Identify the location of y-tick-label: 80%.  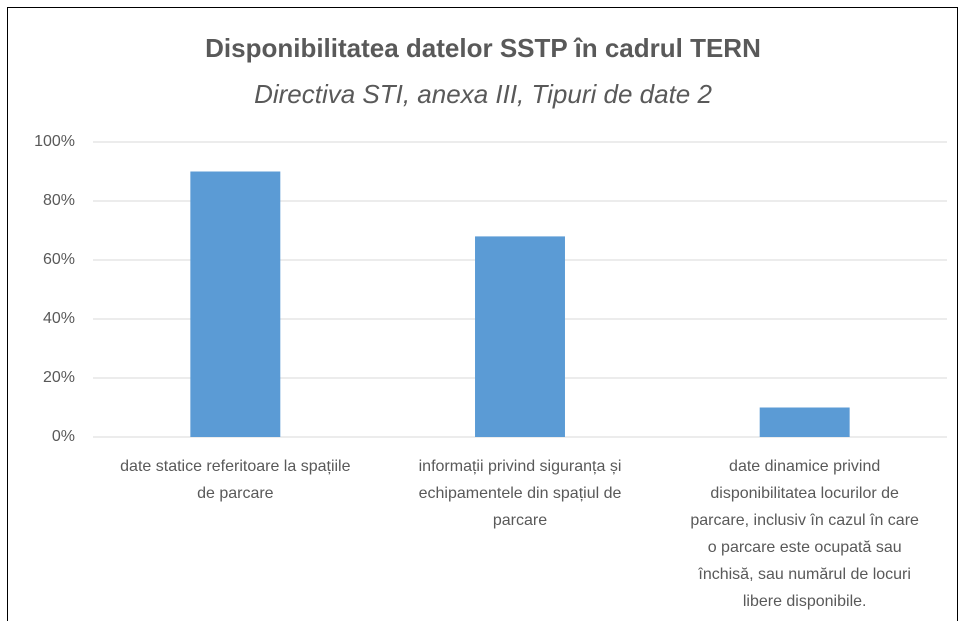
(59, 200).